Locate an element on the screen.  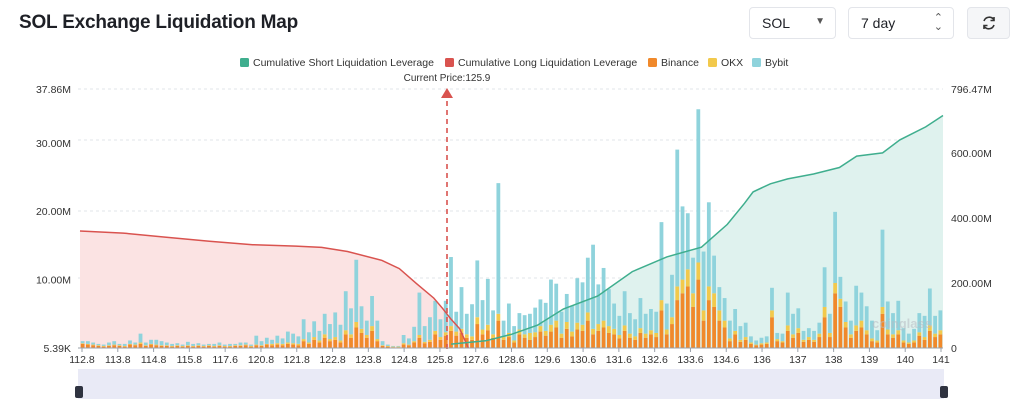
coin-select: SOL ▼ is located at coordinates (792, 23).